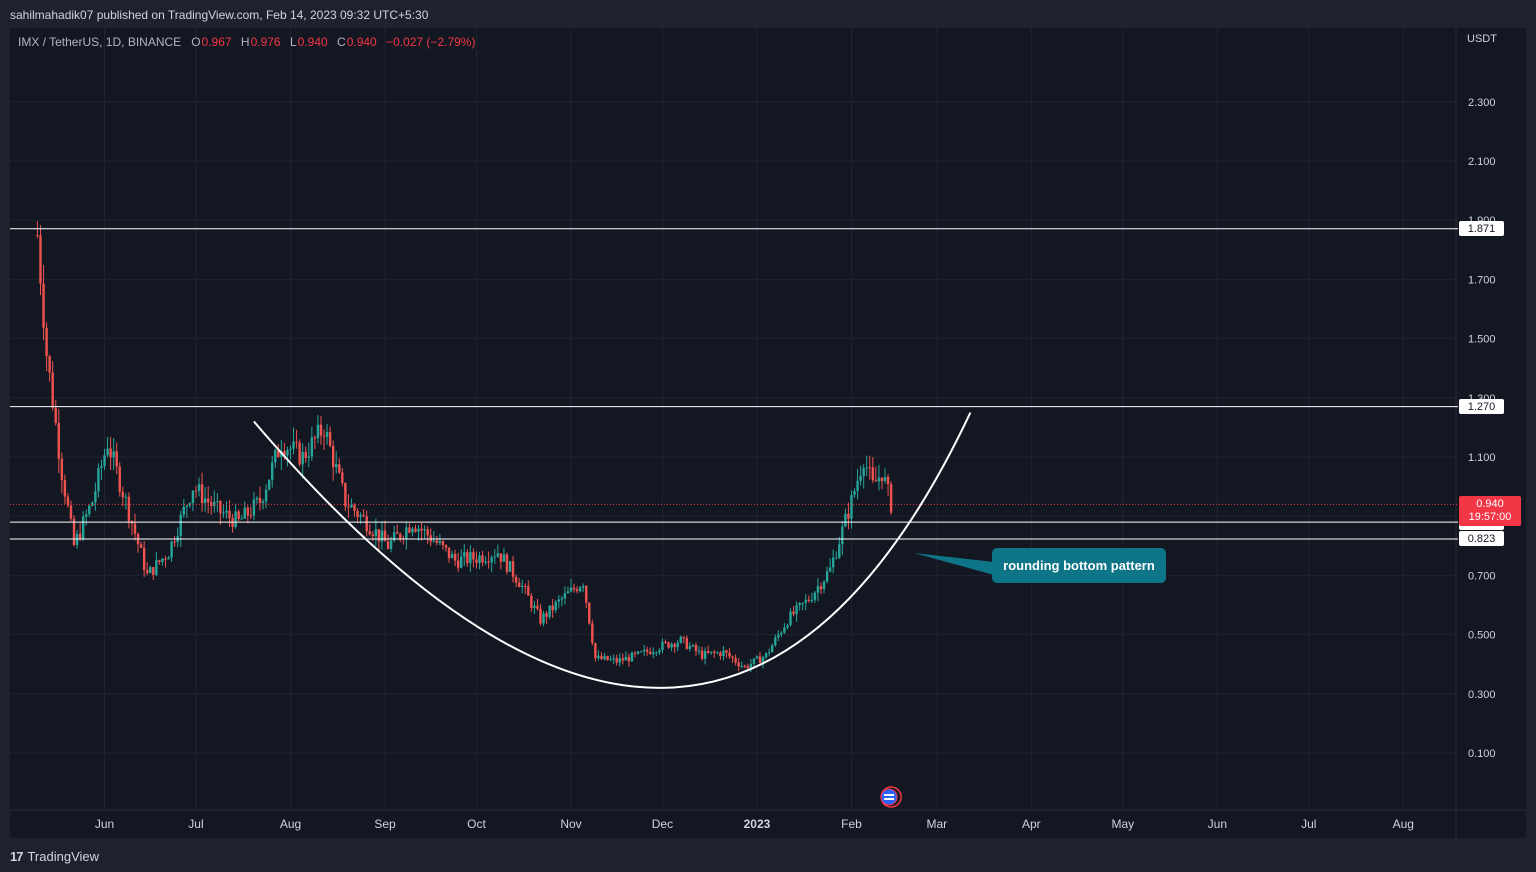 This screenshot has height=872, width=1536. What do you see at coordinates (293, 42) in the screenshot?
I see `low-label: L` at bounding box center [293, 42].